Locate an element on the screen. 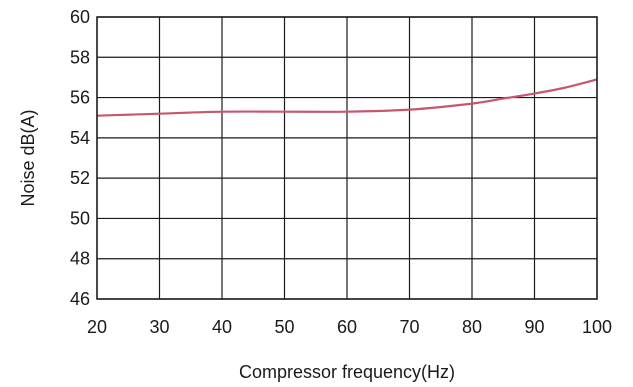 The width and height of the screenshot is (633, 387). y-tick-label-54: 54 is located at coordinates (80, 138).